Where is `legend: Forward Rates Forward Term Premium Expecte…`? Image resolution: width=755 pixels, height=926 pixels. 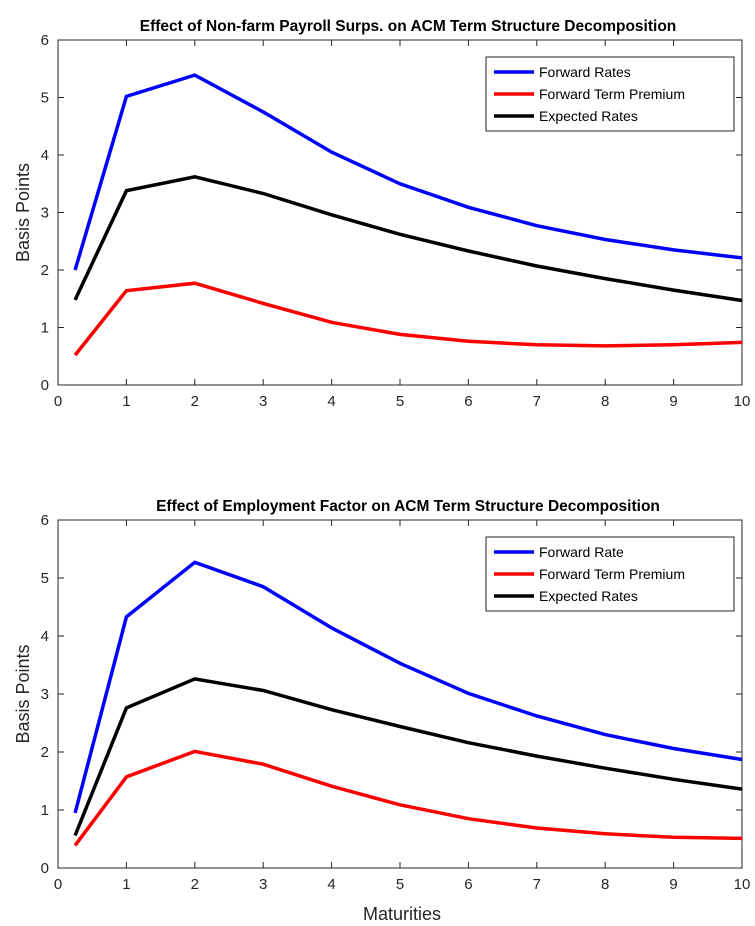
legend: Forward Rates Forward Term Premium Expecte… is located at coordinates (610, 94).